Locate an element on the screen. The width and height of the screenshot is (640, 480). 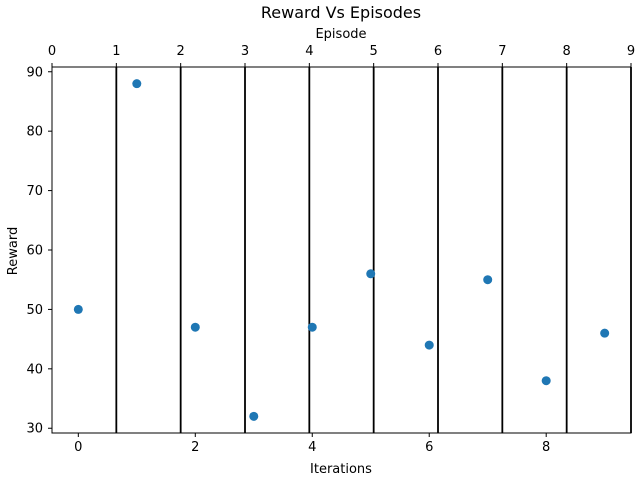
x-tick-label-1: 2 is located at coordinates (195, 447).